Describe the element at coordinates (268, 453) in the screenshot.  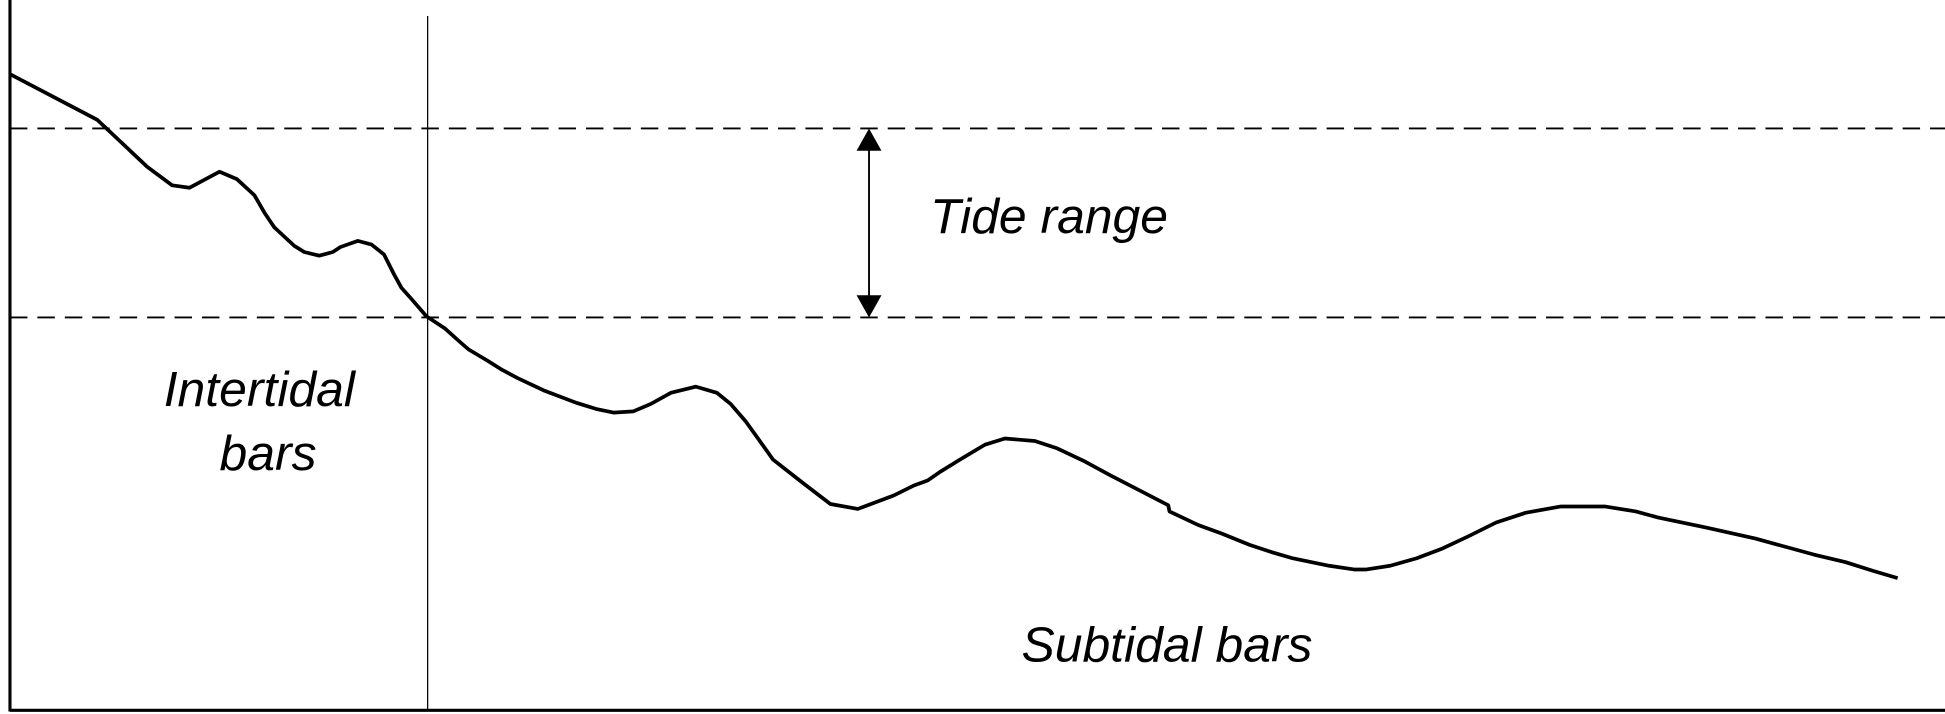
I see `intertidal-label: bars` at that location.